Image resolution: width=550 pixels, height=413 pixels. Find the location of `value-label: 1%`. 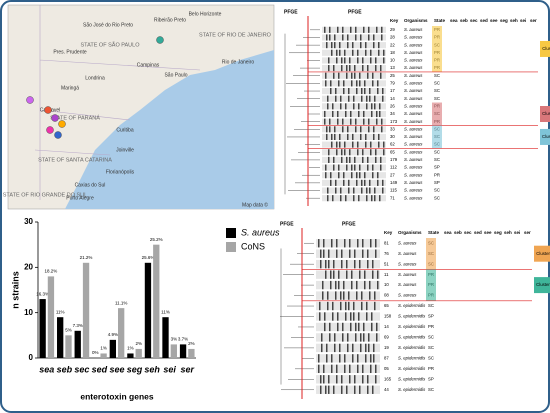

value-label: 1% is located at coordinates (130, 348).